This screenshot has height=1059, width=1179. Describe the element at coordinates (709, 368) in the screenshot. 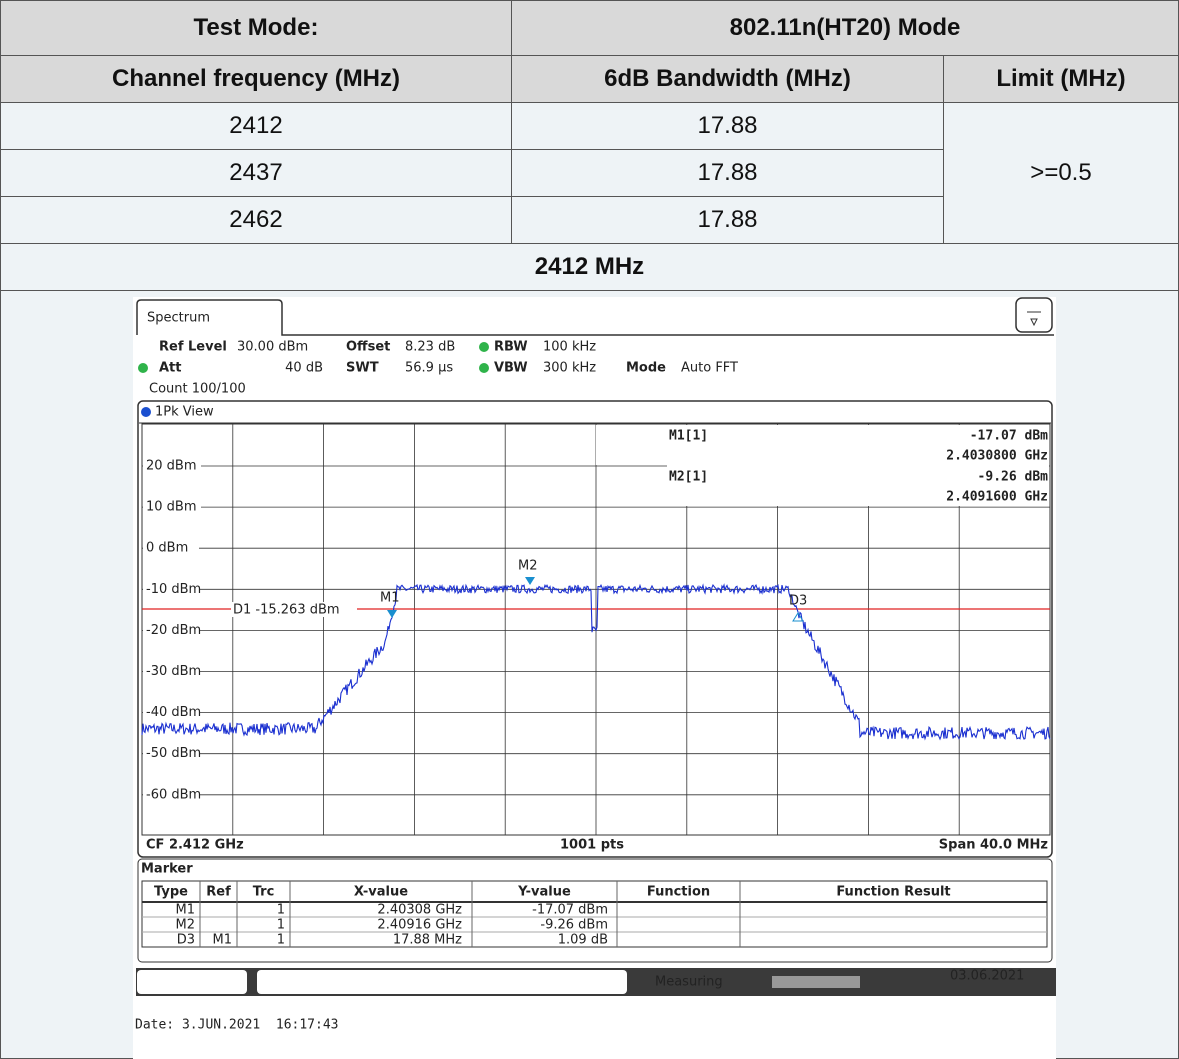

I see `setting: Auto FFT` at that location.